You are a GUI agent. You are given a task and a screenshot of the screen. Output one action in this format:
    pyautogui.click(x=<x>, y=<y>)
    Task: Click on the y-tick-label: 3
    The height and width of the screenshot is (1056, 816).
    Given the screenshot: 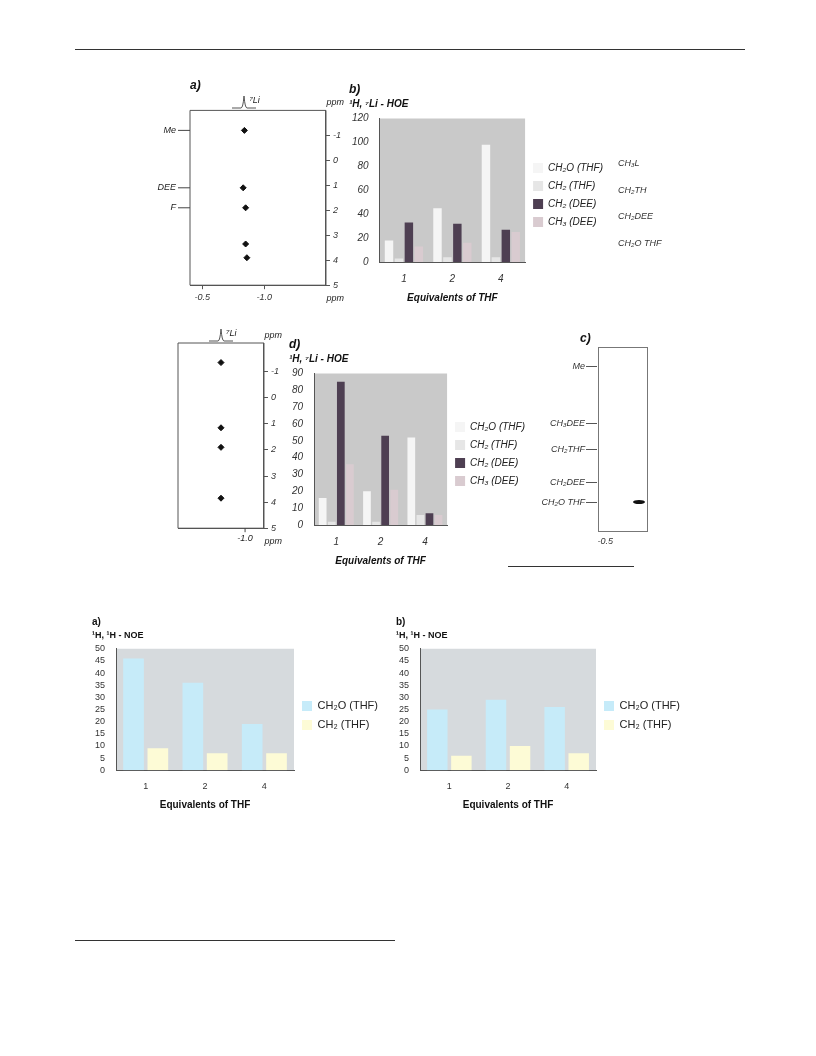 What is the action you would take?
    pyautogui.click(x=336, y=234)
    